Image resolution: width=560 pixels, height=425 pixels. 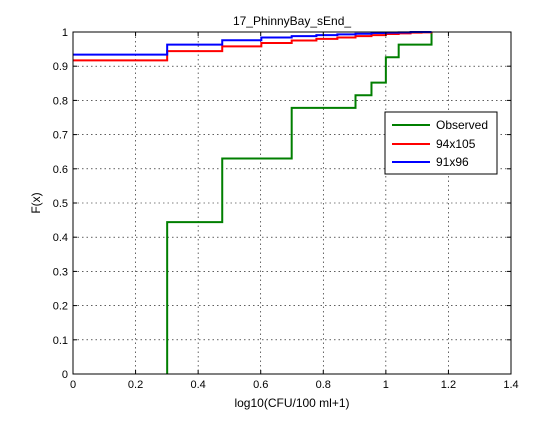 I want to click on x-tick-label: 1.2, so click(x=448, y=385).